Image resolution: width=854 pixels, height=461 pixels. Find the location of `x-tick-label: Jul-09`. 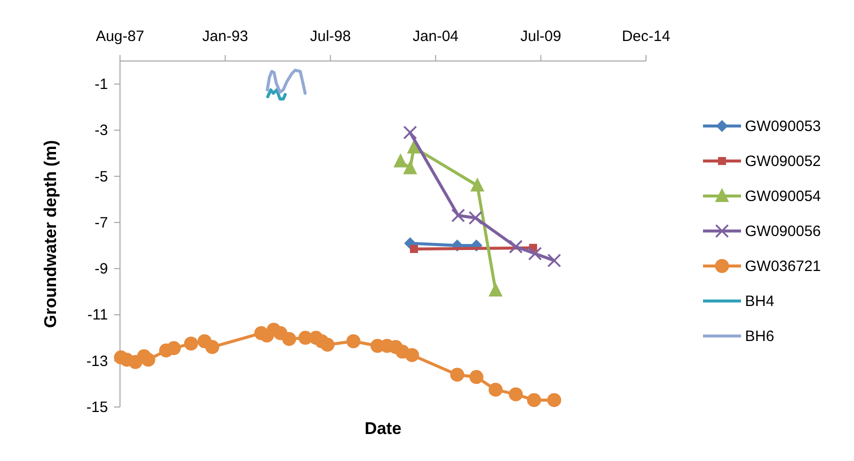

x-tick-label: Jul-09 is located at coordinates (541, 36).